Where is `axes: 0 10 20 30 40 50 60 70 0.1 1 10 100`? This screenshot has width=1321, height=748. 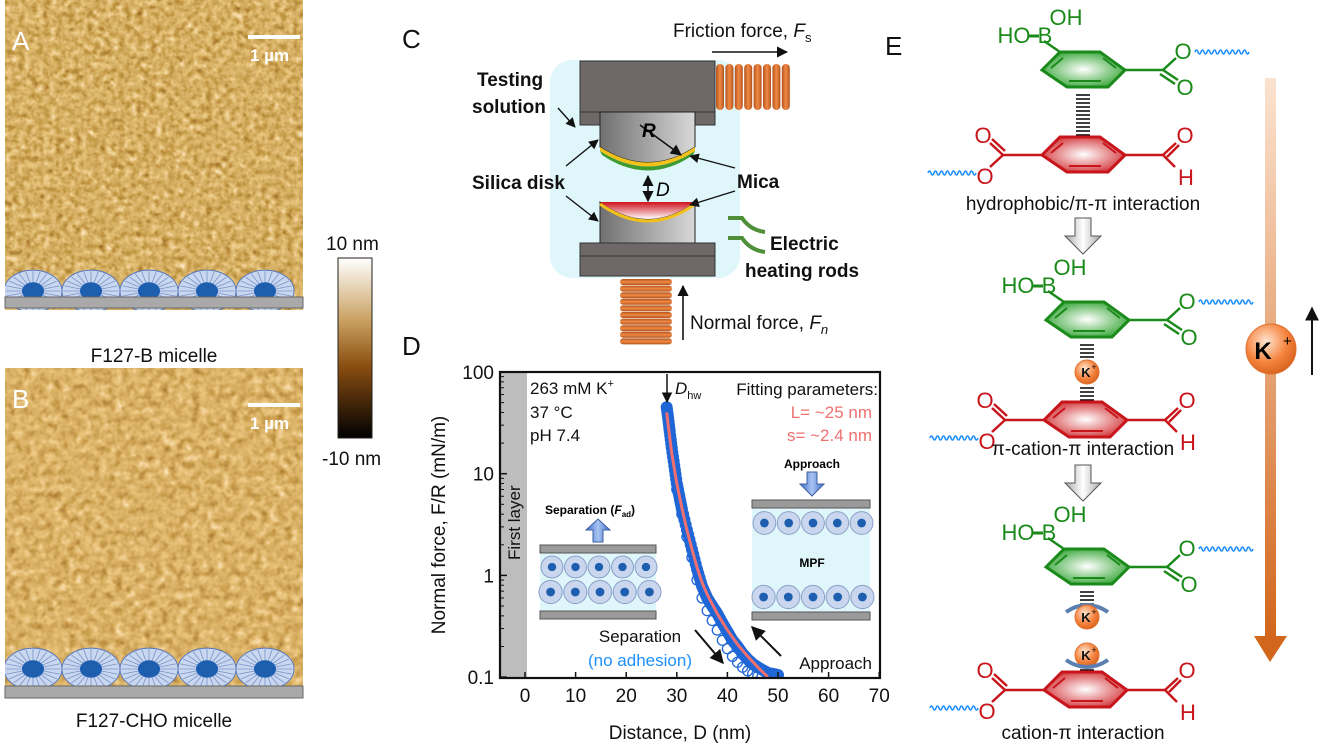 axes: 0 10 20 30 40 50 60 70 0.1 1 10 100 is located at coordinates (675, 535).